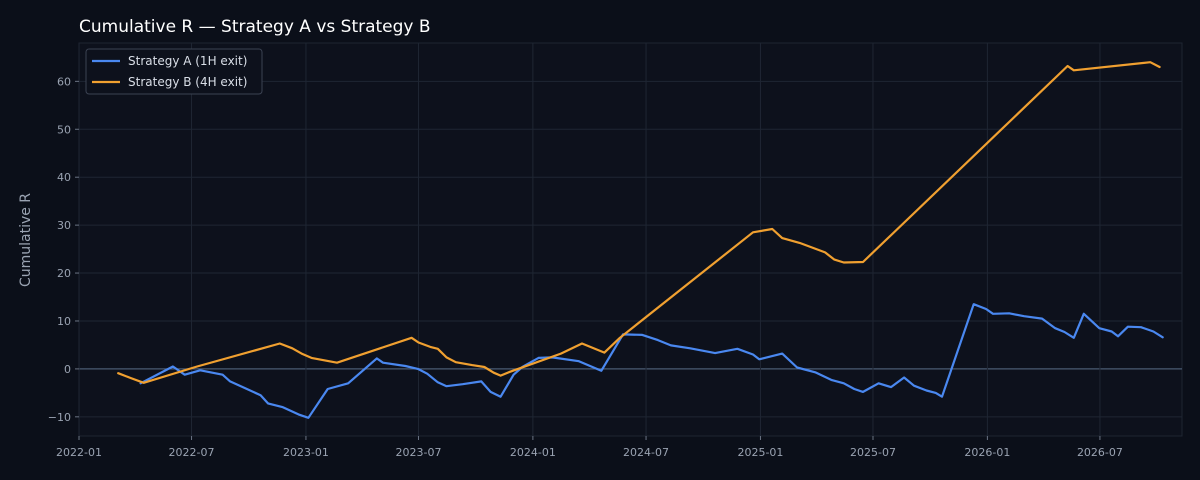  Describe the element at coordinates (255, 27) in the screenshot. I see `chart-title: Cumulative R — Strategy A vs Strategy B` at that location.